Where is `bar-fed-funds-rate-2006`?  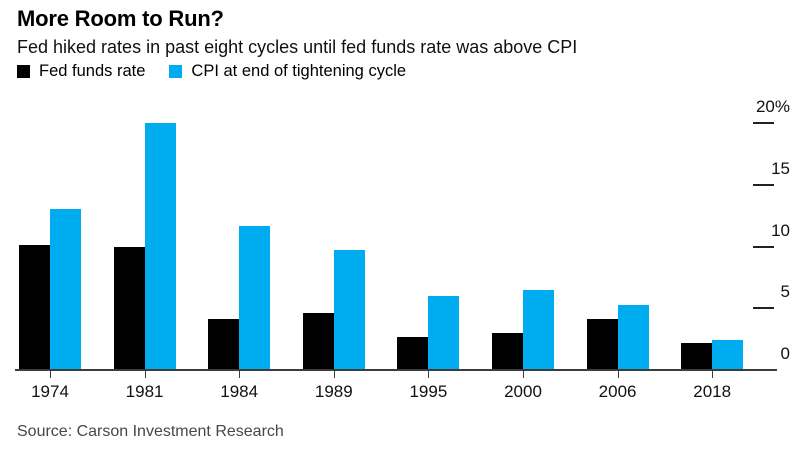
bar-fed-funds-rate-2006 is located at coordinates (602, 344).